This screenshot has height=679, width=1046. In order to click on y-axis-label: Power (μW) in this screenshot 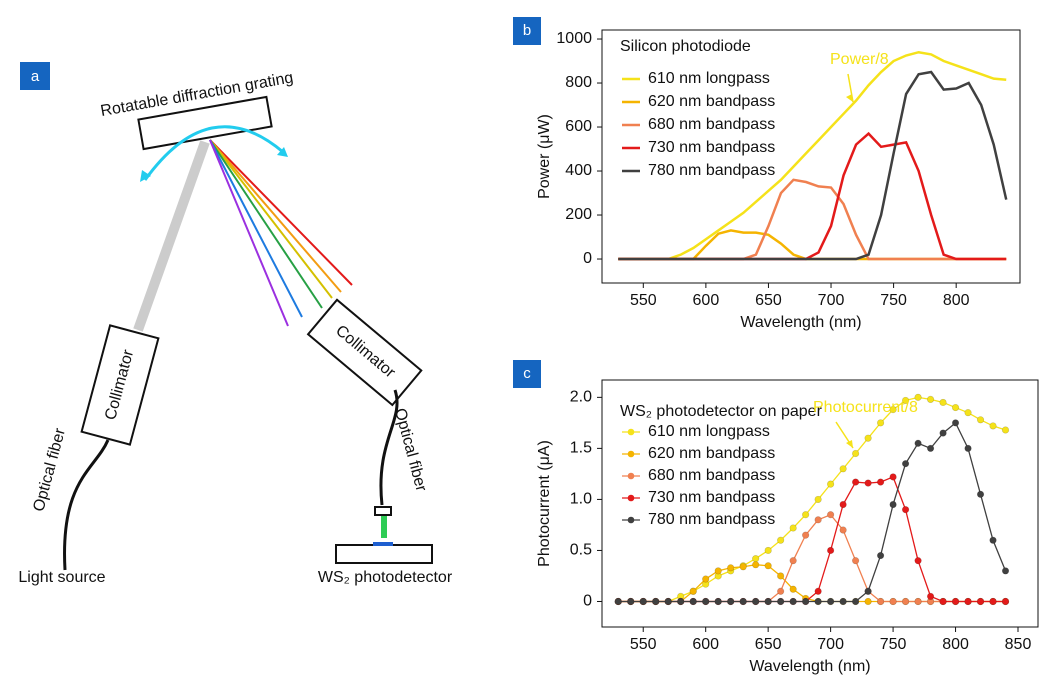, I will do `click(544, 156)`.